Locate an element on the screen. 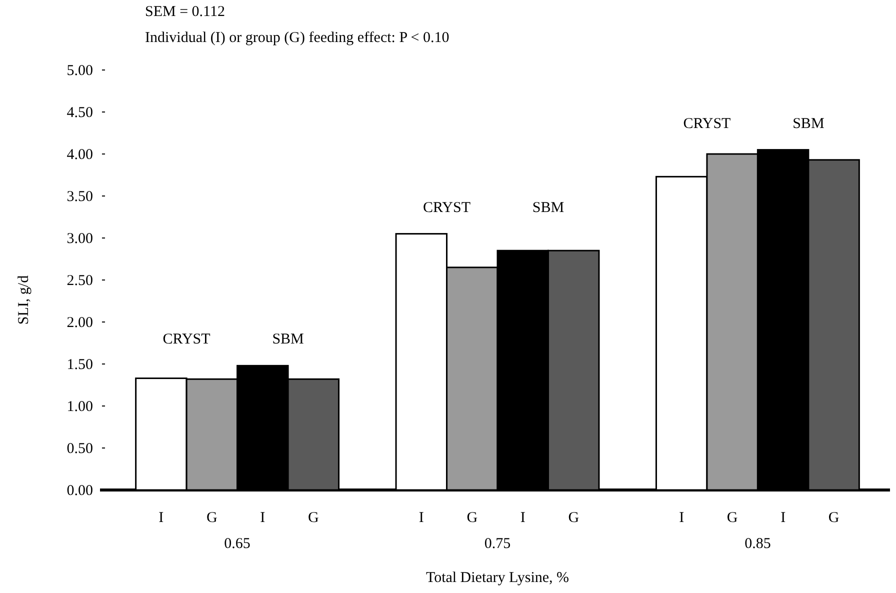 The height and width of the screenshot is (593, 896). x-axis-title: Total Dietary Lysine, % is located at coordinates (498, 578).